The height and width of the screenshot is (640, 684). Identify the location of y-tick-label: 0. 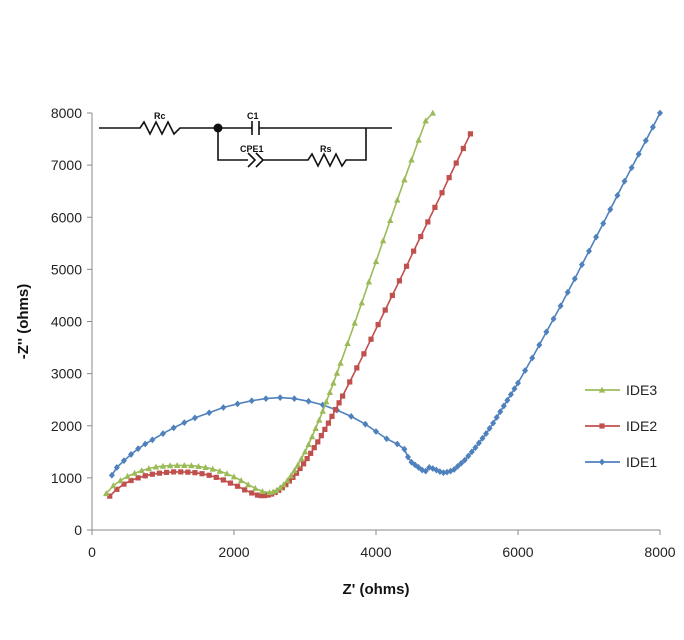
(78, 530).